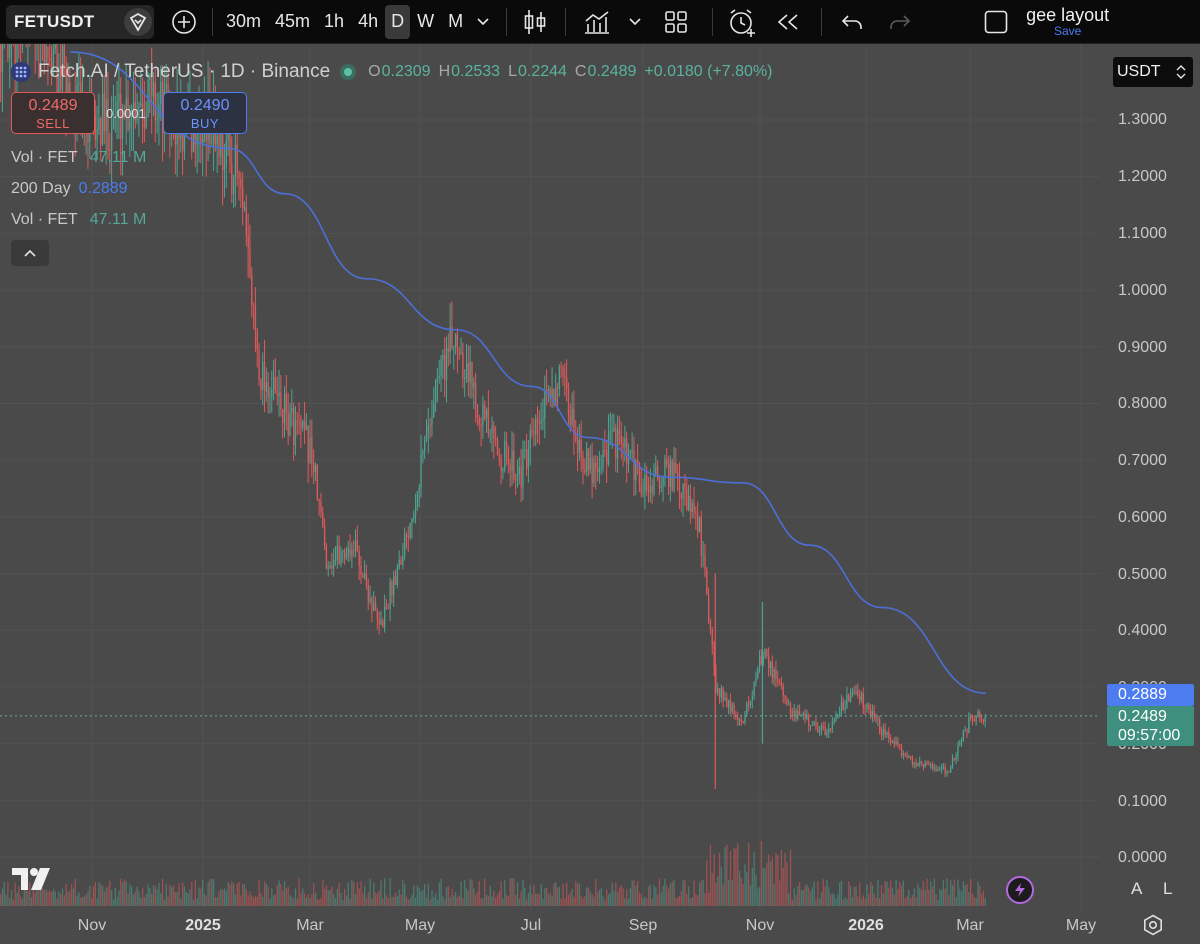  I want to click on currency-selector: USDT, so click(1153, 72).